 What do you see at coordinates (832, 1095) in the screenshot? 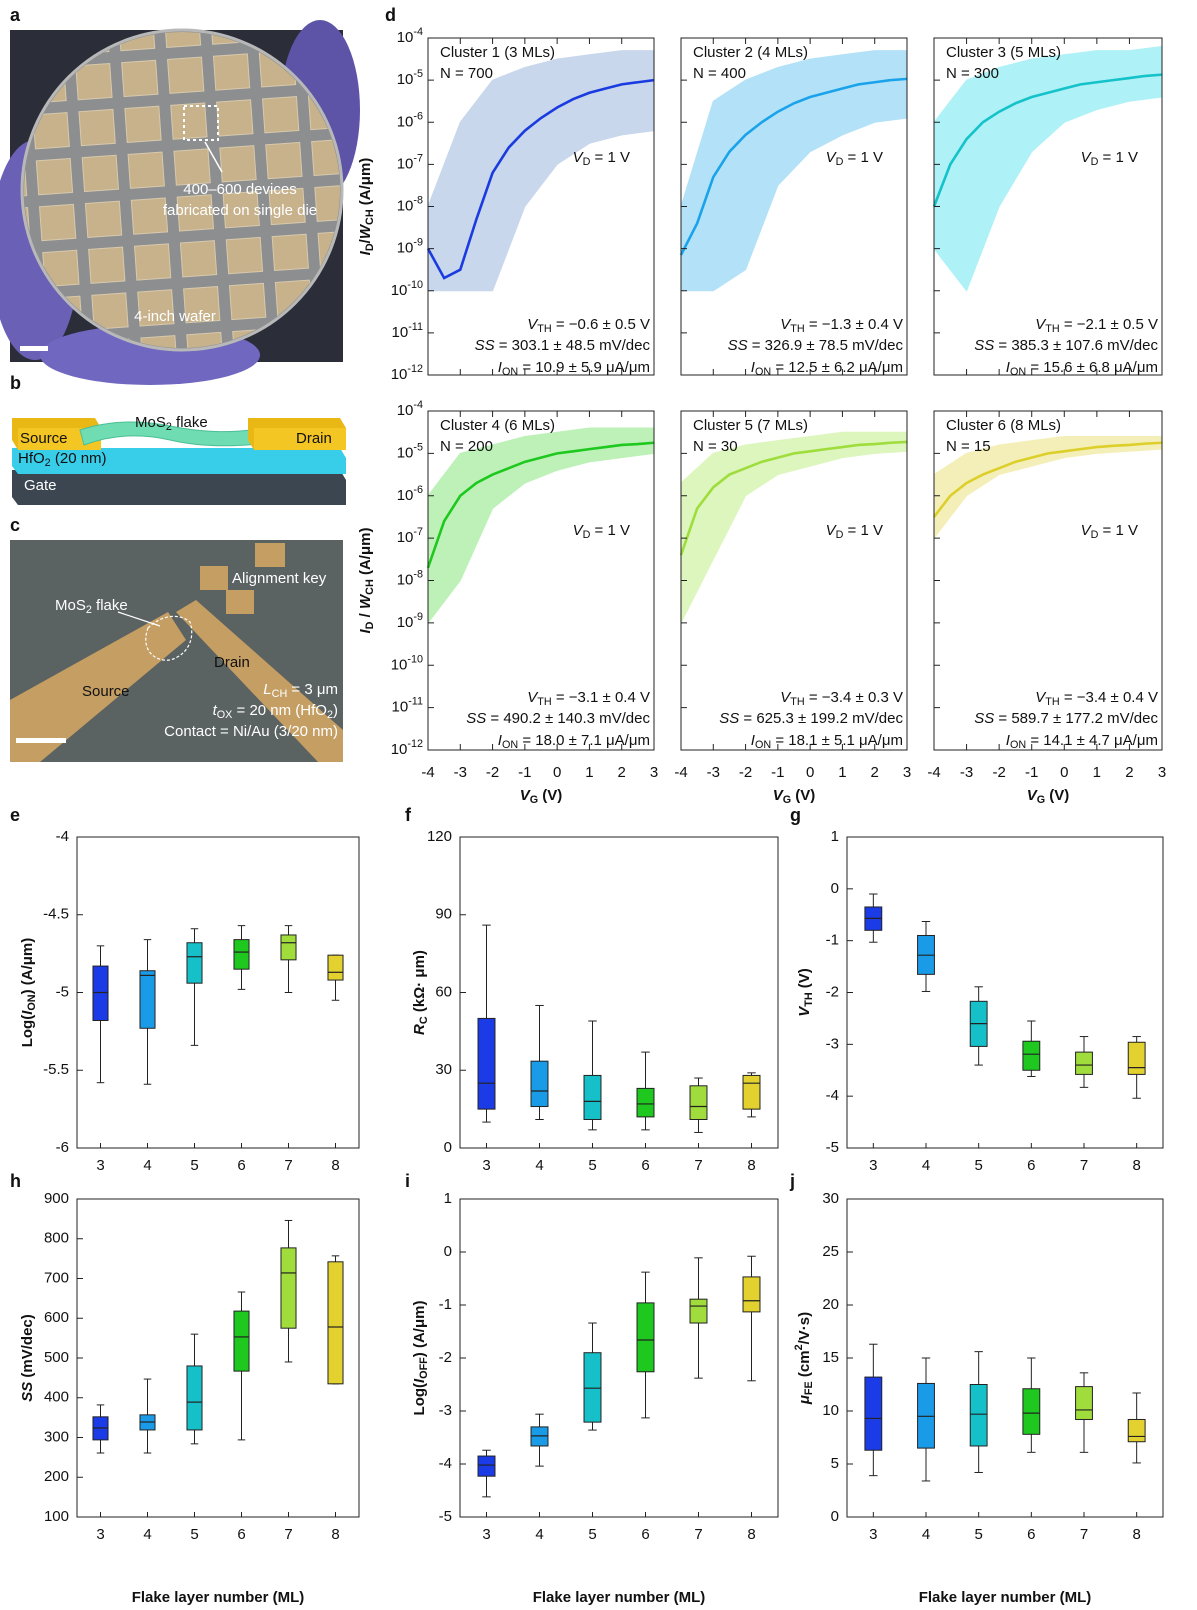
I see `y-tick-label: -4` at bounding box center [832, 1095].